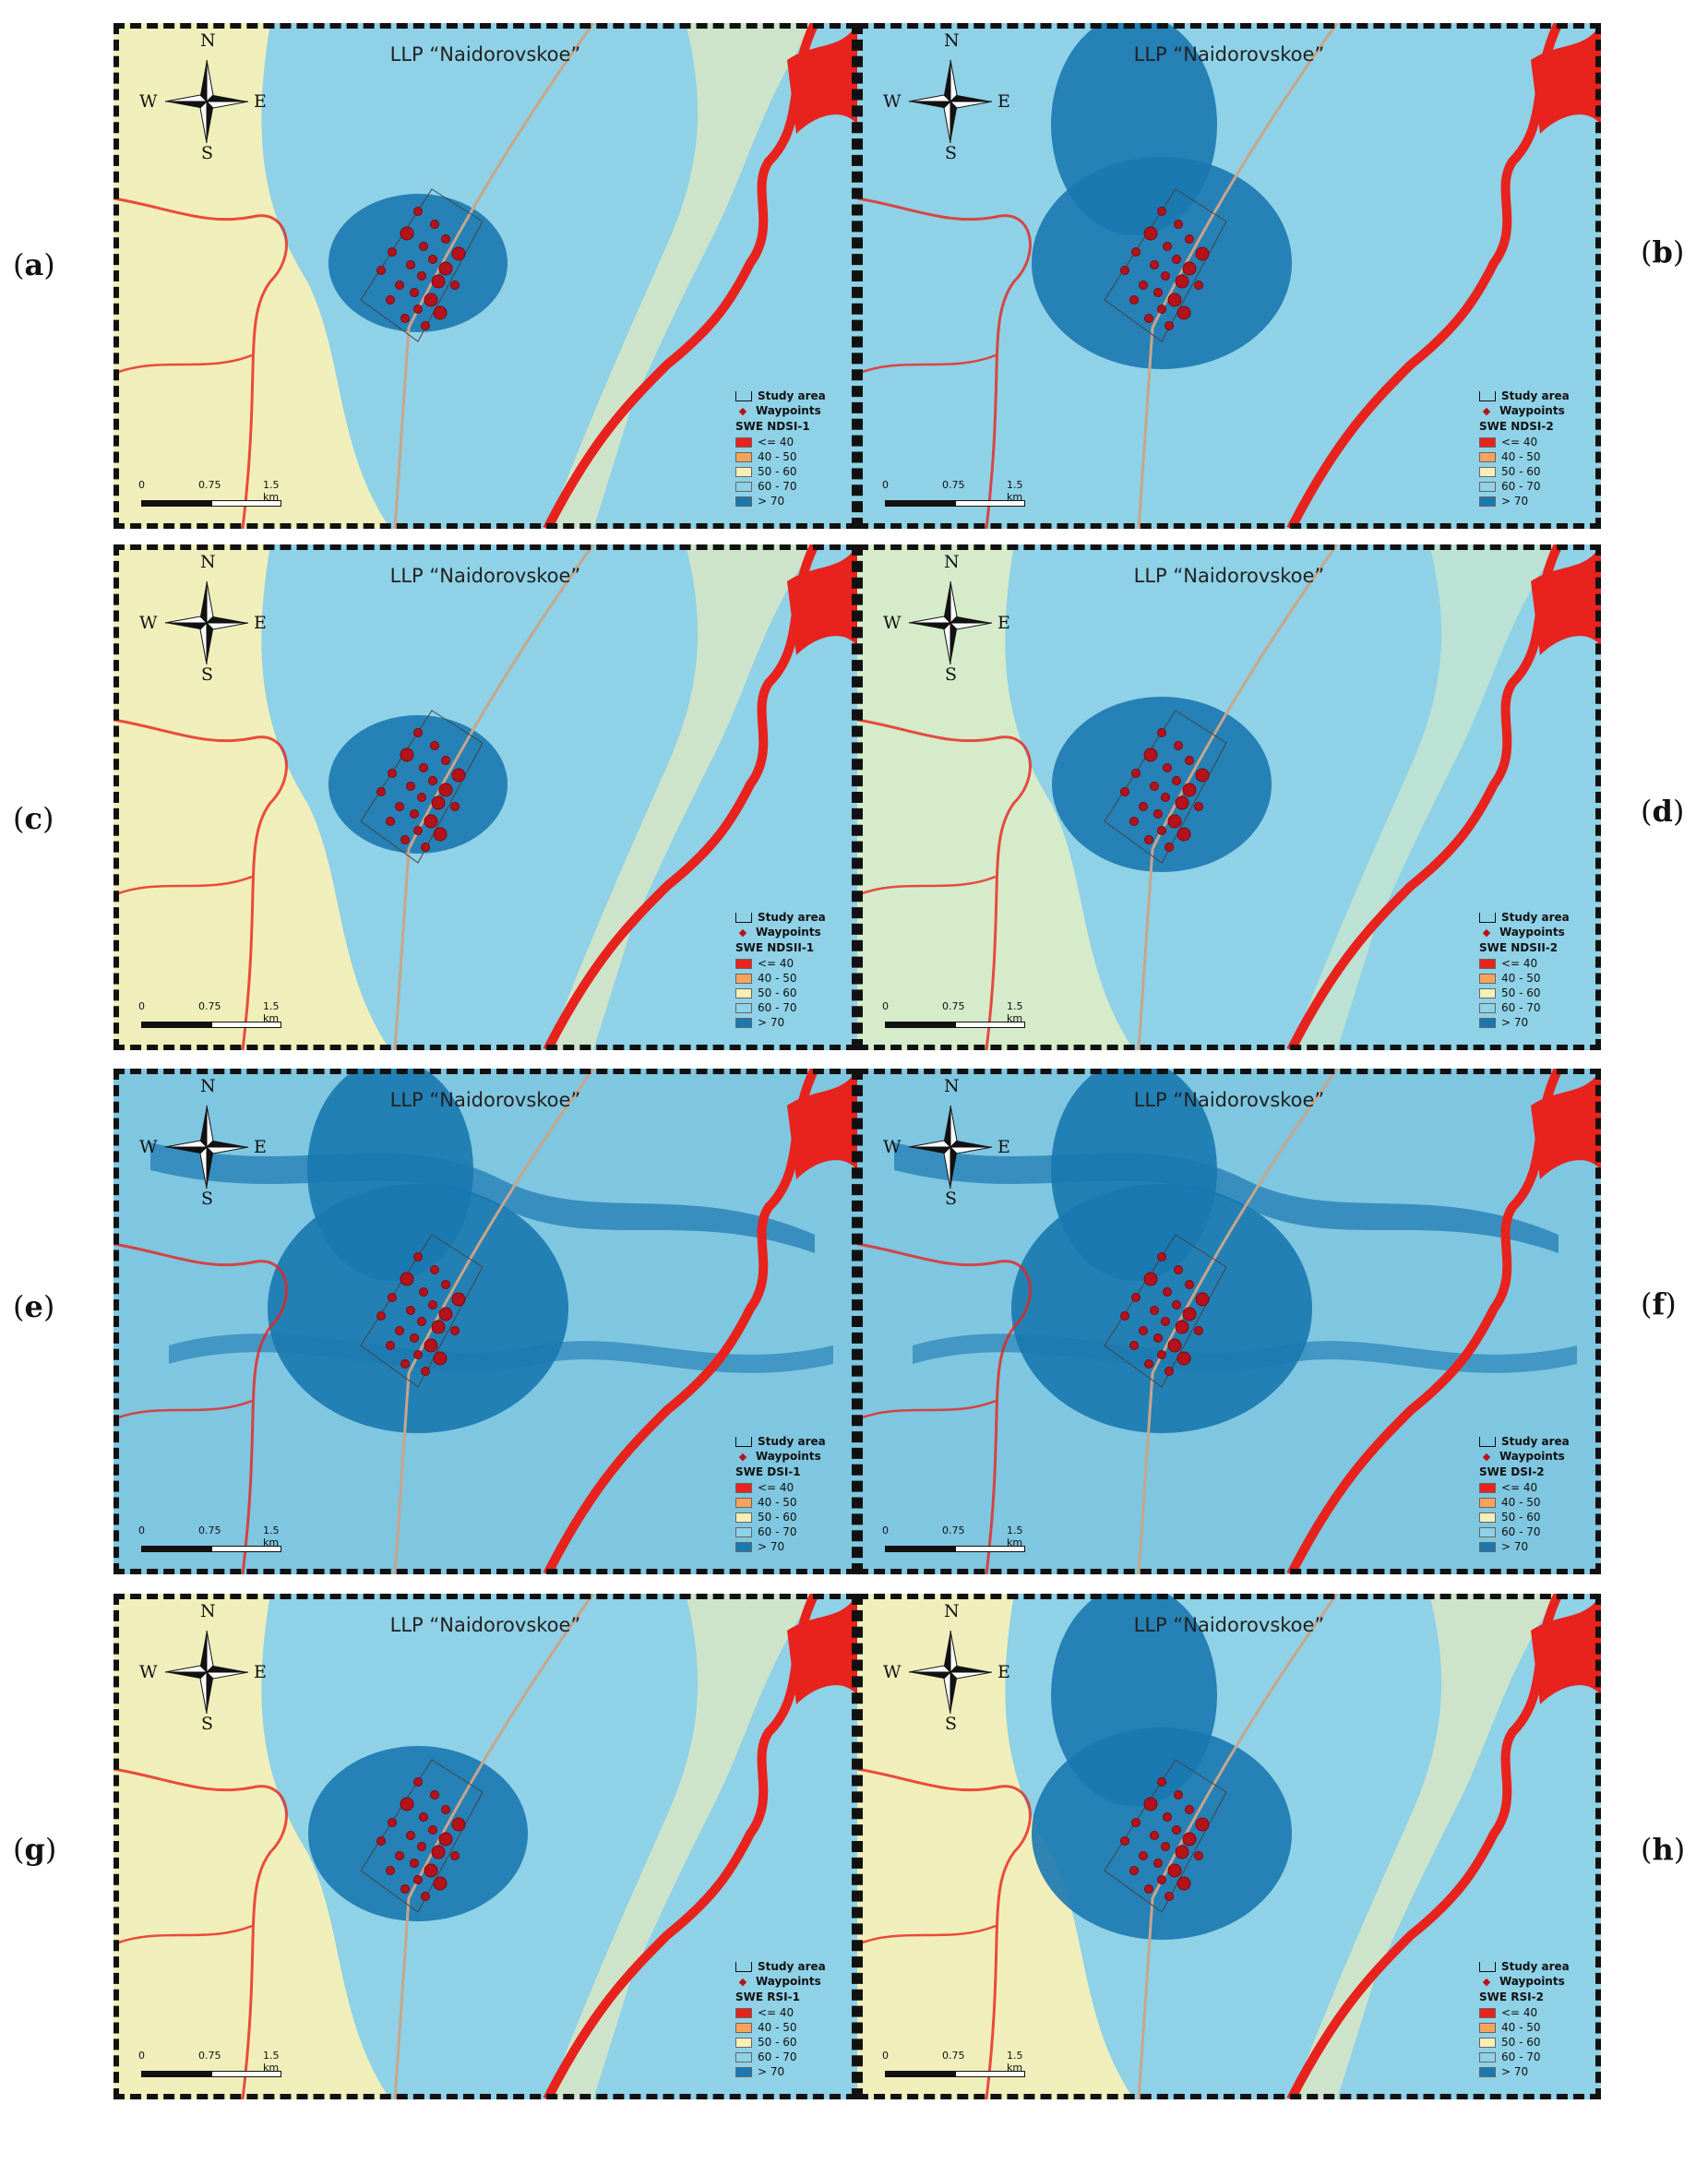 This screenshot has height=2164, width=1708. What do you see at coordinates (1519, 947) in the screenshot?
I see `legend-index-name: SWE NDSII-2` at bounding box center [1519, 947].